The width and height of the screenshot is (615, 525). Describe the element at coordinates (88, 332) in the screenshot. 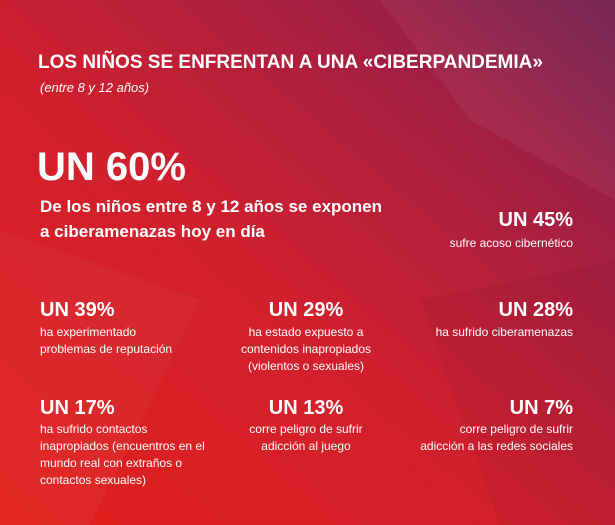

I see `stat-line: ha experimentado` at that location.